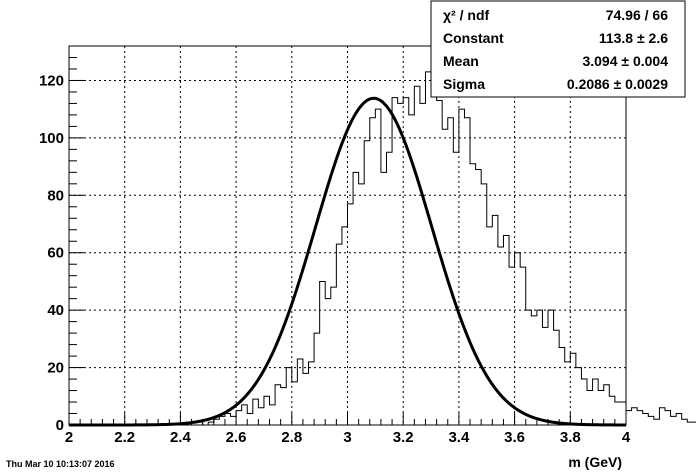 The height and width of the screenshot is (472, 696). What do you see at coordinates (60, 464) in the screenshot?
I see `timestamp: Thu Mar 10 10:13:07 2016` at bounding box center [60, 464].